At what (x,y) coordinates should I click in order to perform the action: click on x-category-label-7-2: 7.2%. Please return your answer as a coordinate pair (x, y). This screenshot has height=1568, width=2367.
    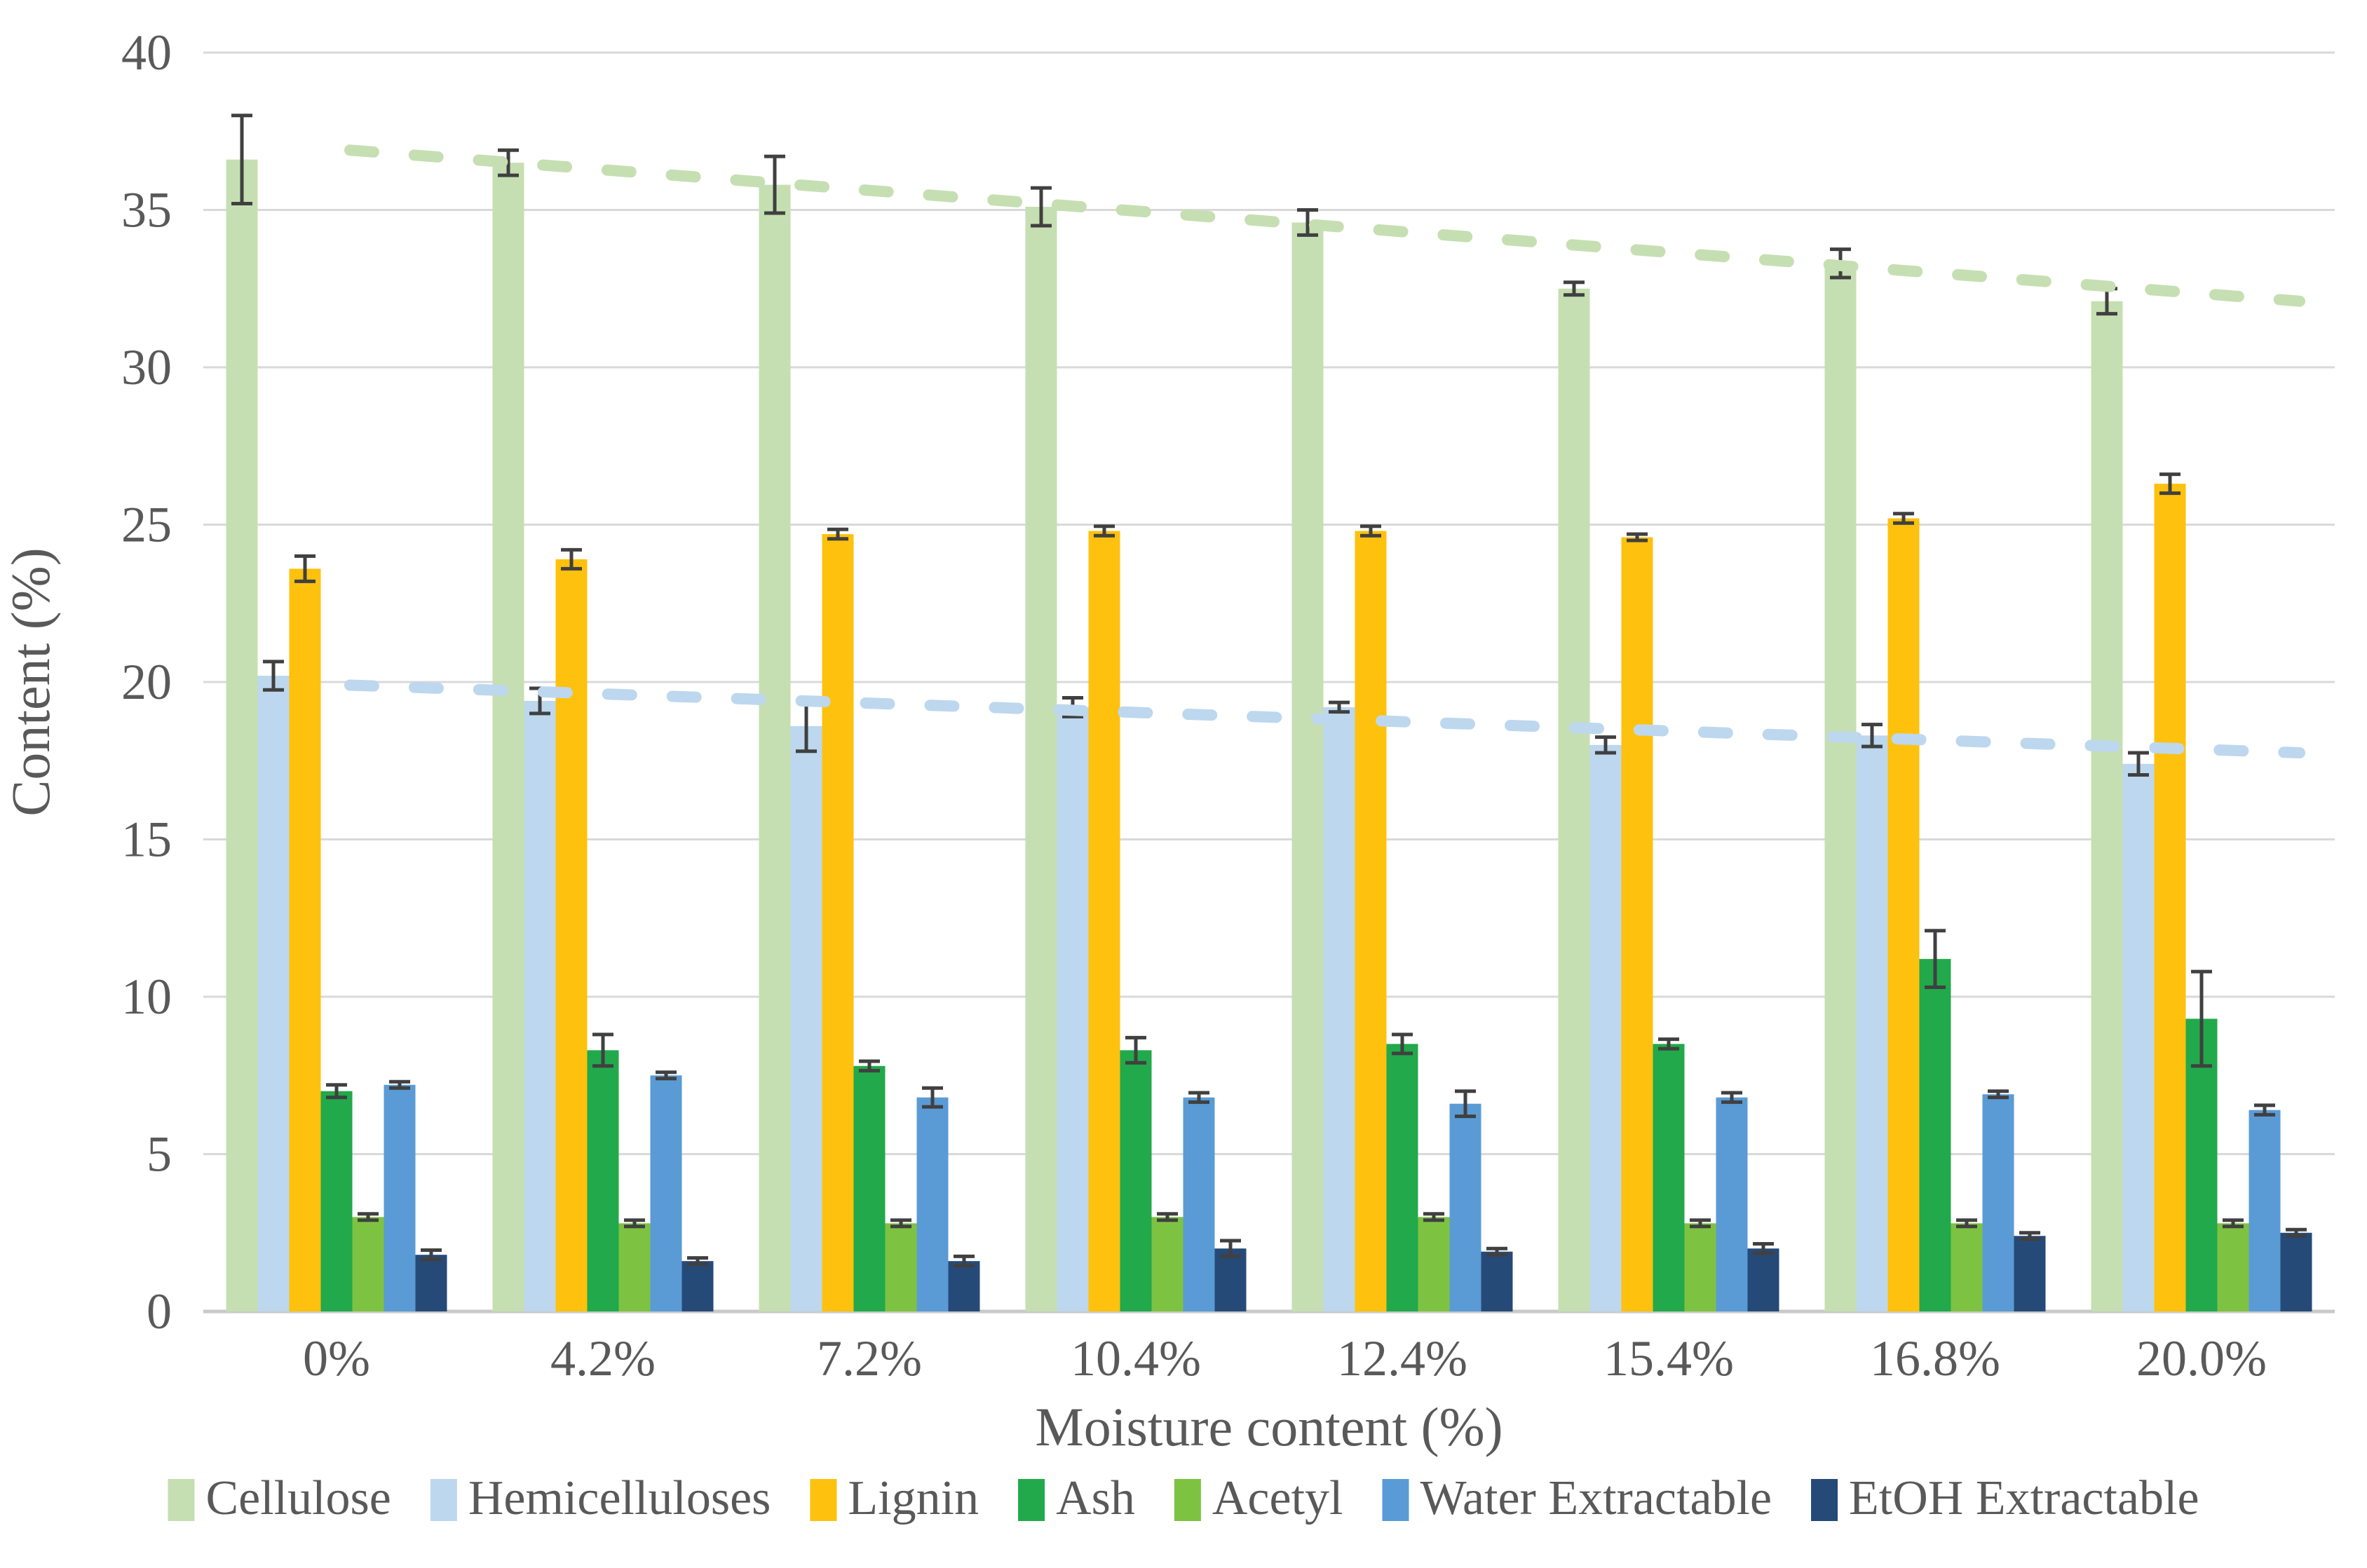
    Looking at the image, I should click on (869, 1358).